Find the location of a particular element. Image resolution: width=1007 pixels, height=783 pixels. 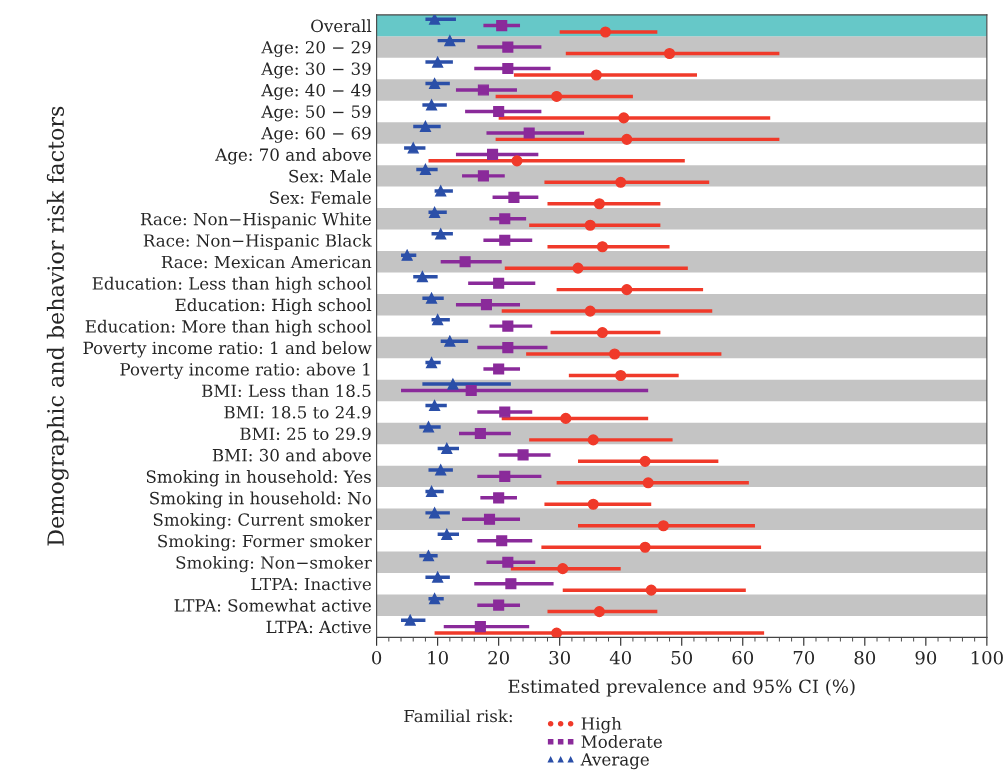

y-tick-label: Poverty income ratio: 1 and below is located at coordinates (227, 349).